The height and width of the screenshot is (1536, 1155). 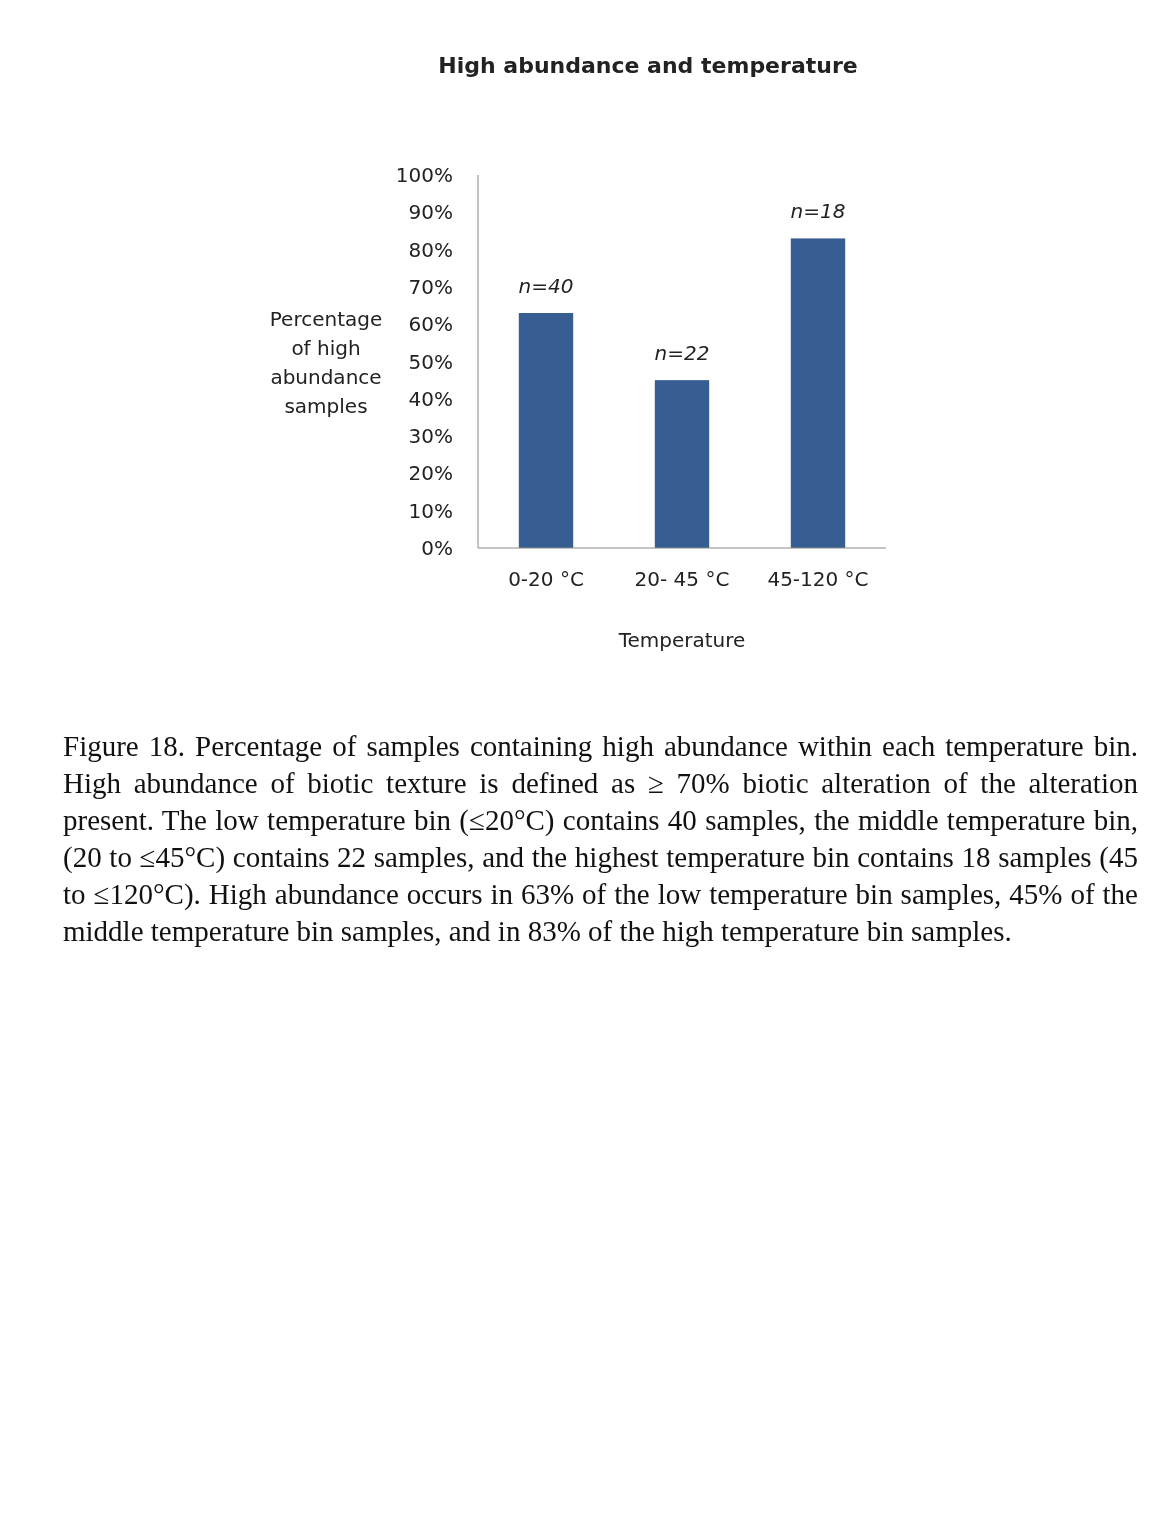 I want to click on caption: Figure 18. Percentage of samples containing high abundance within each temperature bin. High abundance of biotic texture is defined as ≥ 70% biotic alteration of the alteration present. The low temperature bin (≤20°C) contains 40 samples, the middle temperature bin, (20 to ≤45°C) contains 22 samples, and the highest temperature bin contains 18 samples (45 to ≤120°C). High abundance occurs in 63% of the low temperature bin samples, 45% of the middle temperature bin samples, and in 83% of the high temperature bin samples., so click(x=600, y=839).